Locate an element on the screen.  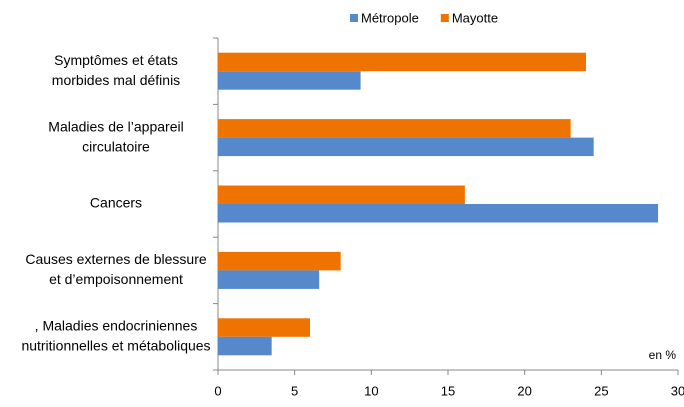
x-tick-label: 20 is located at coordinates (524, 390).